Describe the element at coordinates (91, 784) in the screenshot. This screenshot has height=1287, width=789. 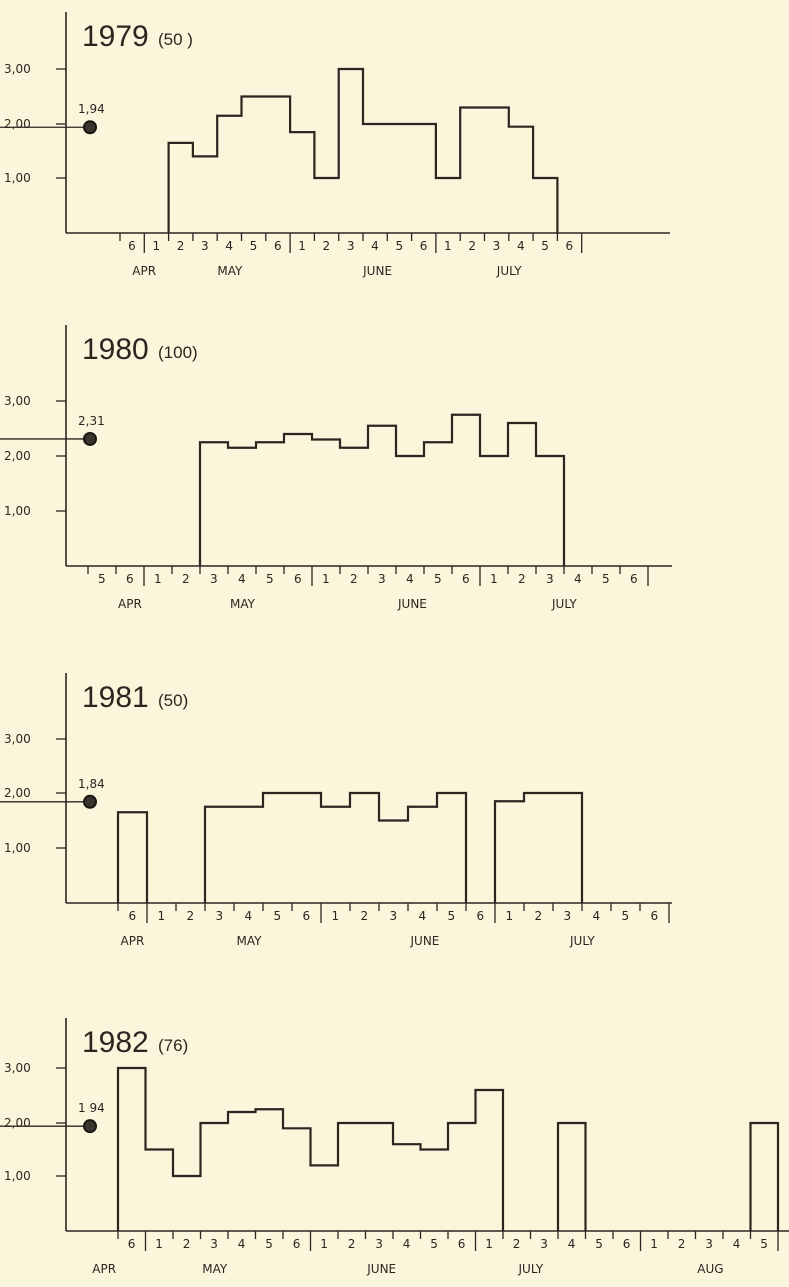
I see `mean-label: 1,84` at that location.